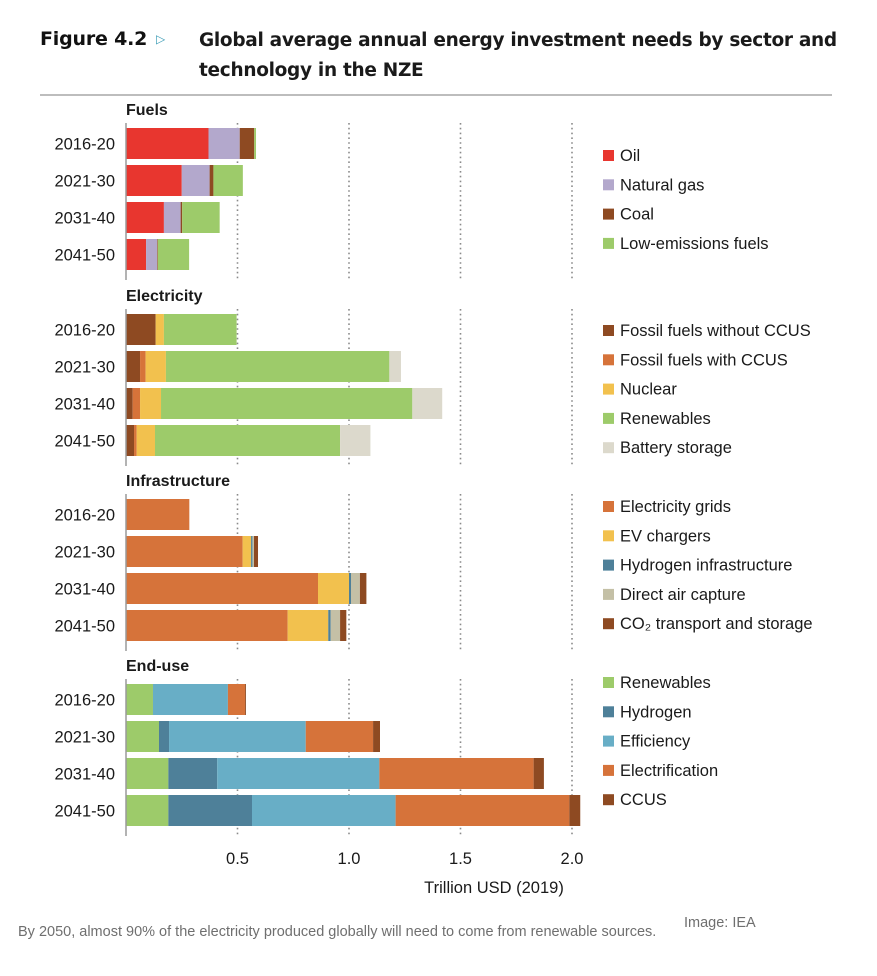 The image size is (877, 976). What do you see at coordinates (643, 800) in the screenshot?
I see `legend-label: CCUS` at bounding box center [643, 800].